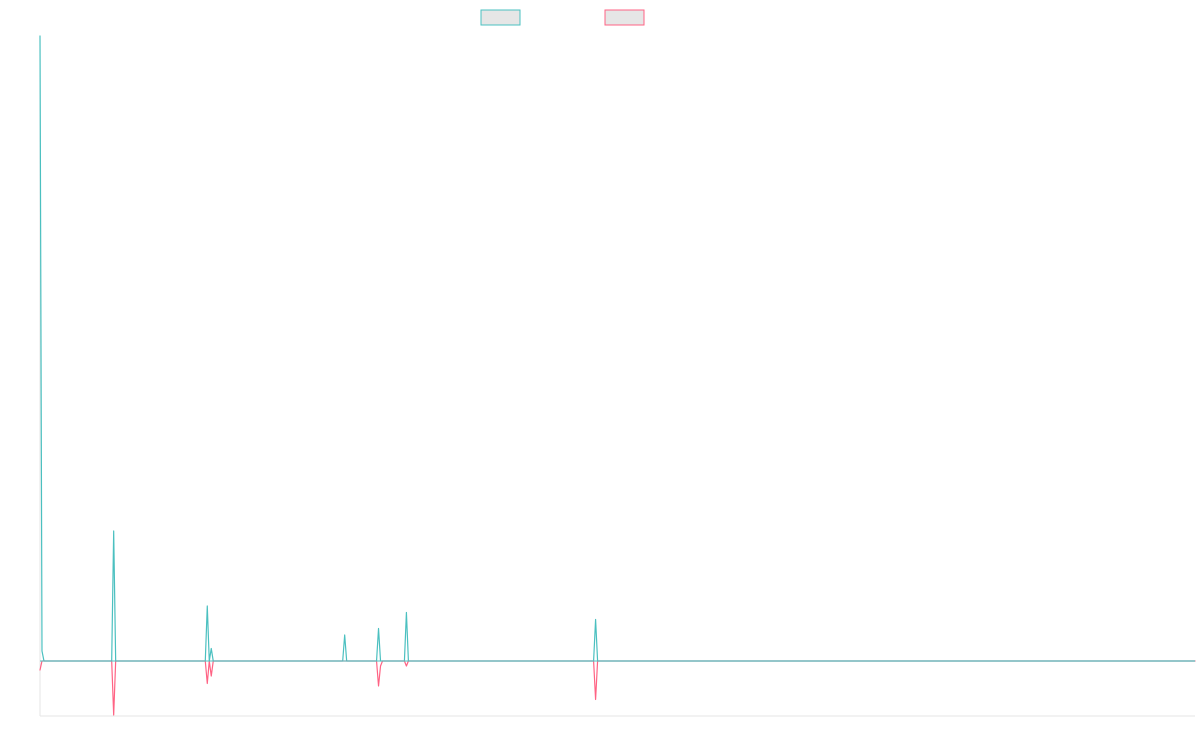 The height and width of the screenshot is (750, 1200). I want to click on legend, so click(562, 17).